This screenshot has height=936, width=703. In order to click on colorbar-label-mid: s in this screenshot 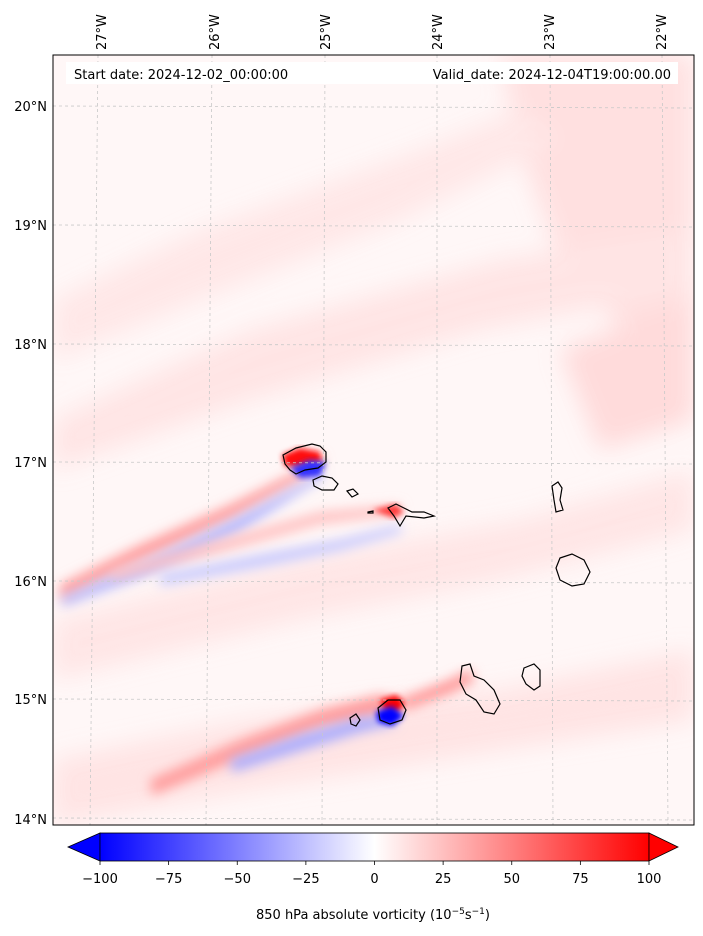, I will do `click(468, 915)`.